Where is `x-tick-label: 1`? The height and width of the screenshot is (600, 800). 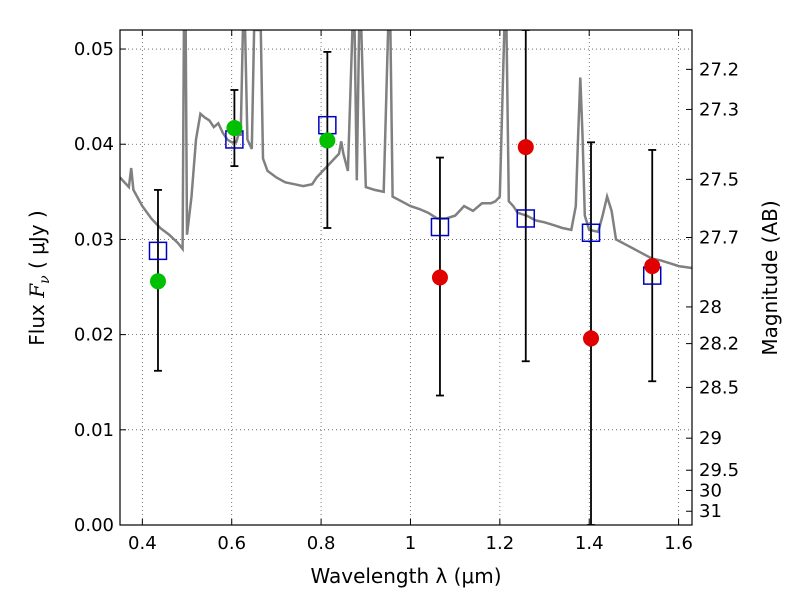 x-tick-label: 1 is located at coordinates (410, 543).